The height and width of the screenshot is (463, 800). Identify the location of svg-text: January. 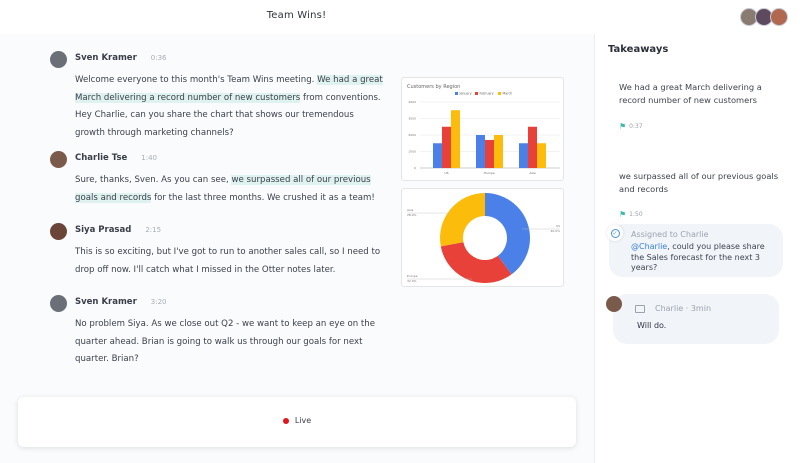
(465, 94).